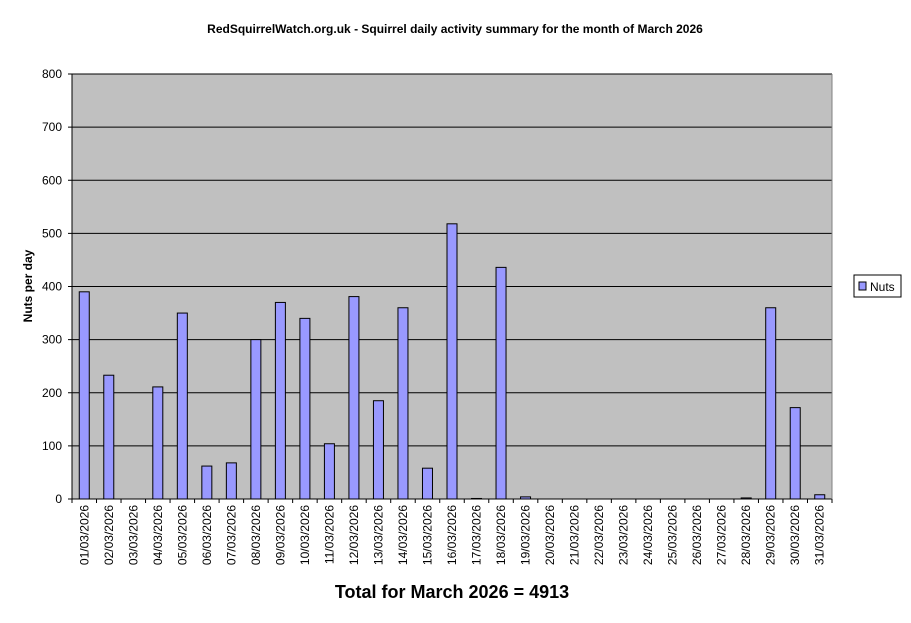 This screenshot has height=623, width=911. Describe the element at coordinates (501, 535) in the screenshot. I see `x-tick-label: 18/03/2026` at that location.